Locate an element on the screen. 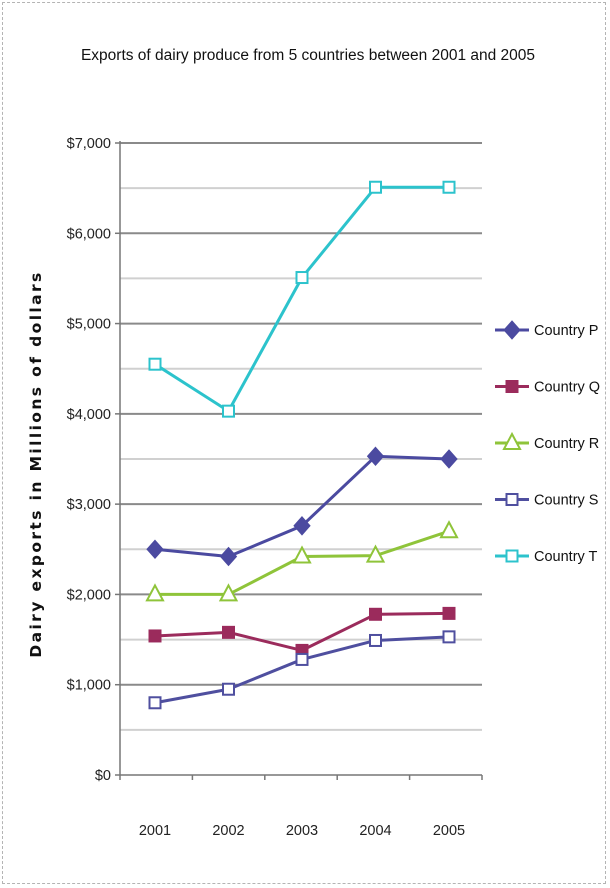 The width and height of the screenshot is (610, 888). y-axis-label: Dairy exports in Millions of dollars is located at coordinates (36, 463).